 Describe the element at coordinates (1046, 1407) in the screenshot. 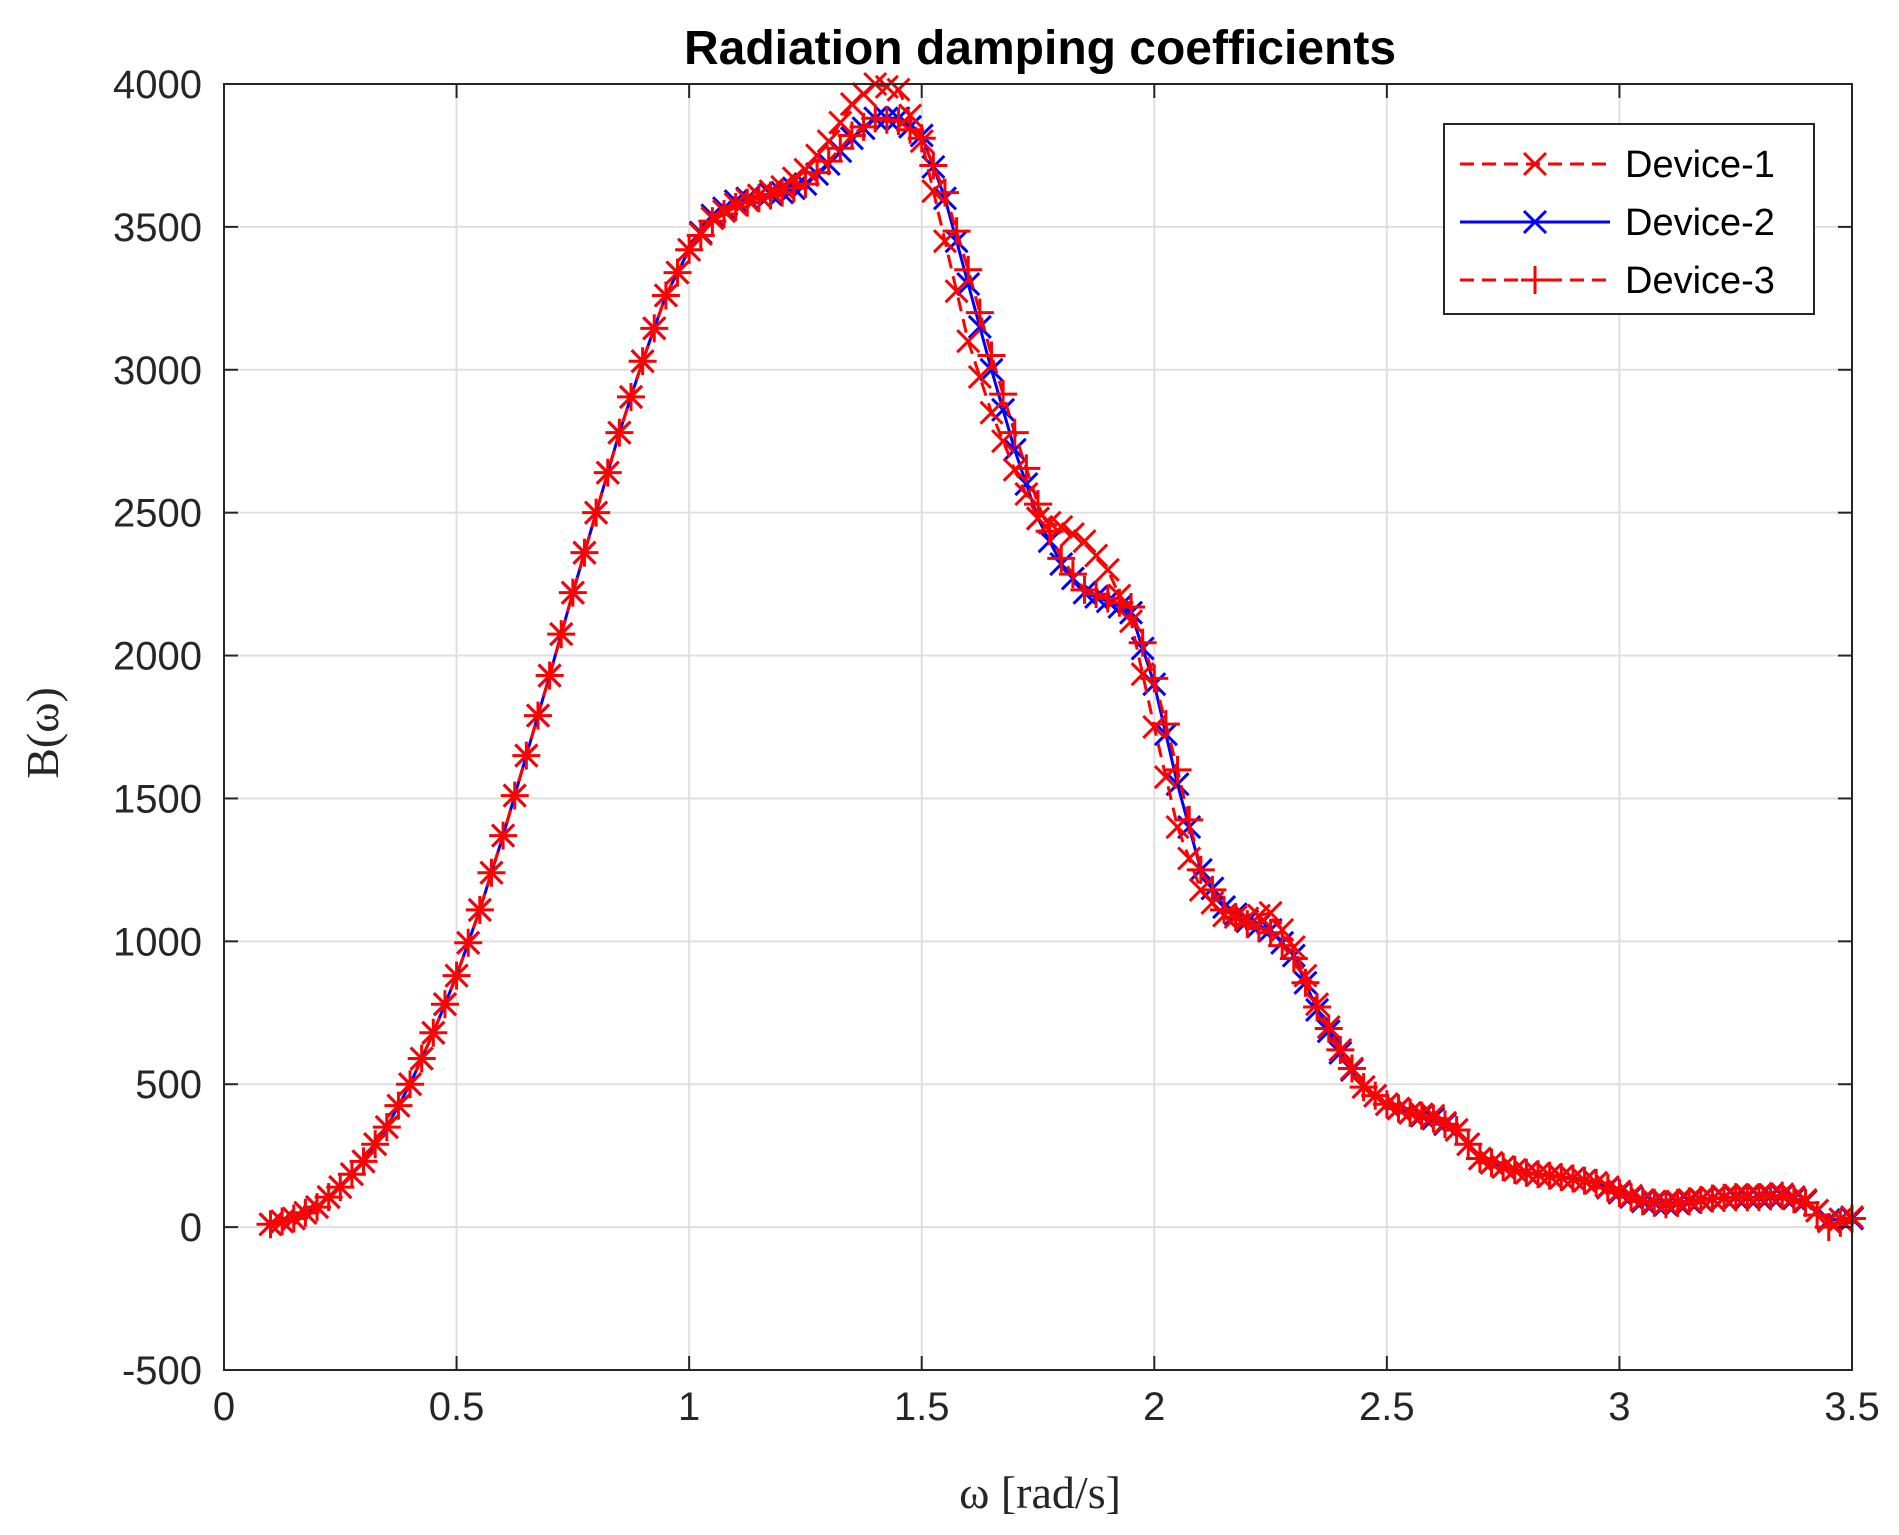

I see `x-tick-labels: 0 0.5 1 1.5 2 2.5 3 3.5` at that location.